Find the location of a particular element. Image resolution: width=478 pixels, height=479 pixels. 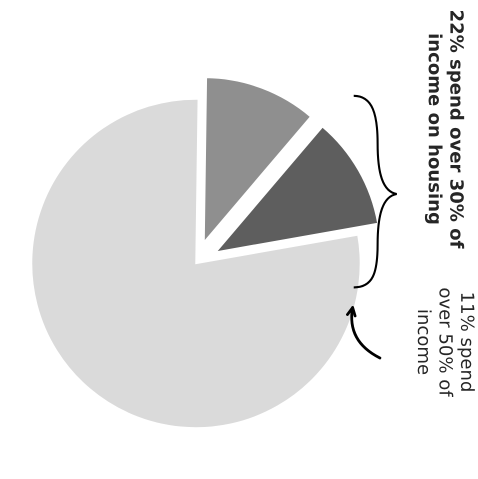

text: 22% spend over 30% of income on housing is located at coordinates (444, 130).